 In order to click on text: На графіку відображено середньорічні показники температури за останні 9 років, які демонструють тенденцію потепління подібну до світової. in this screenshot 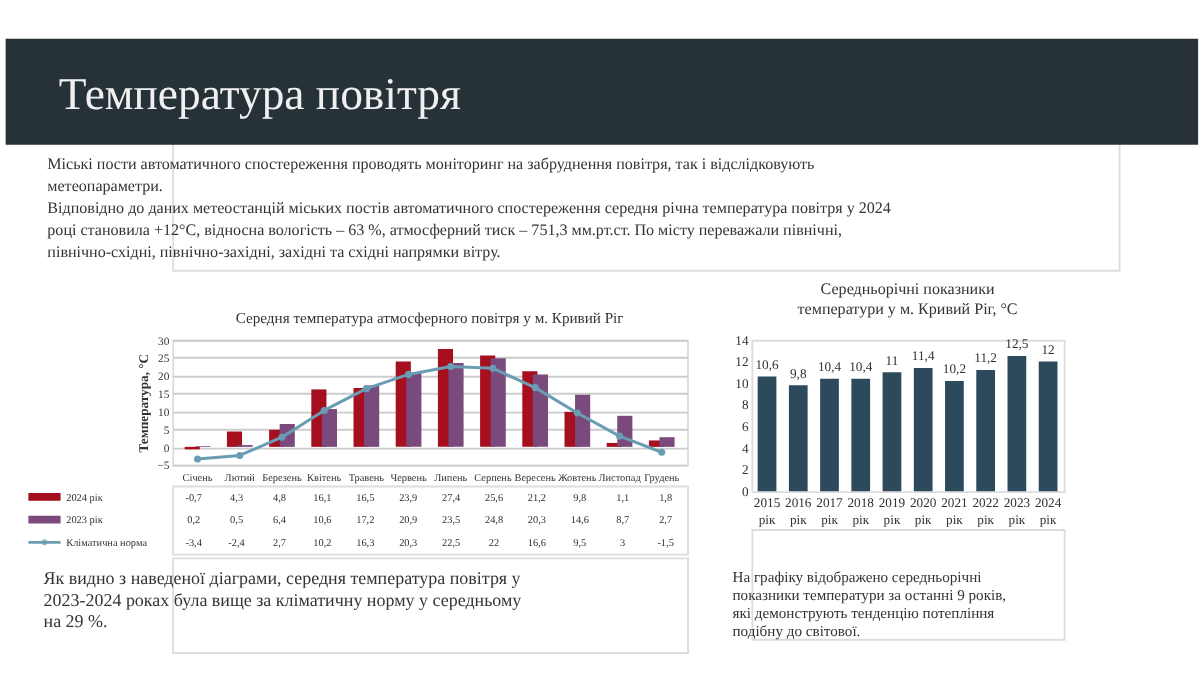, I will do `click(869, 604)`.